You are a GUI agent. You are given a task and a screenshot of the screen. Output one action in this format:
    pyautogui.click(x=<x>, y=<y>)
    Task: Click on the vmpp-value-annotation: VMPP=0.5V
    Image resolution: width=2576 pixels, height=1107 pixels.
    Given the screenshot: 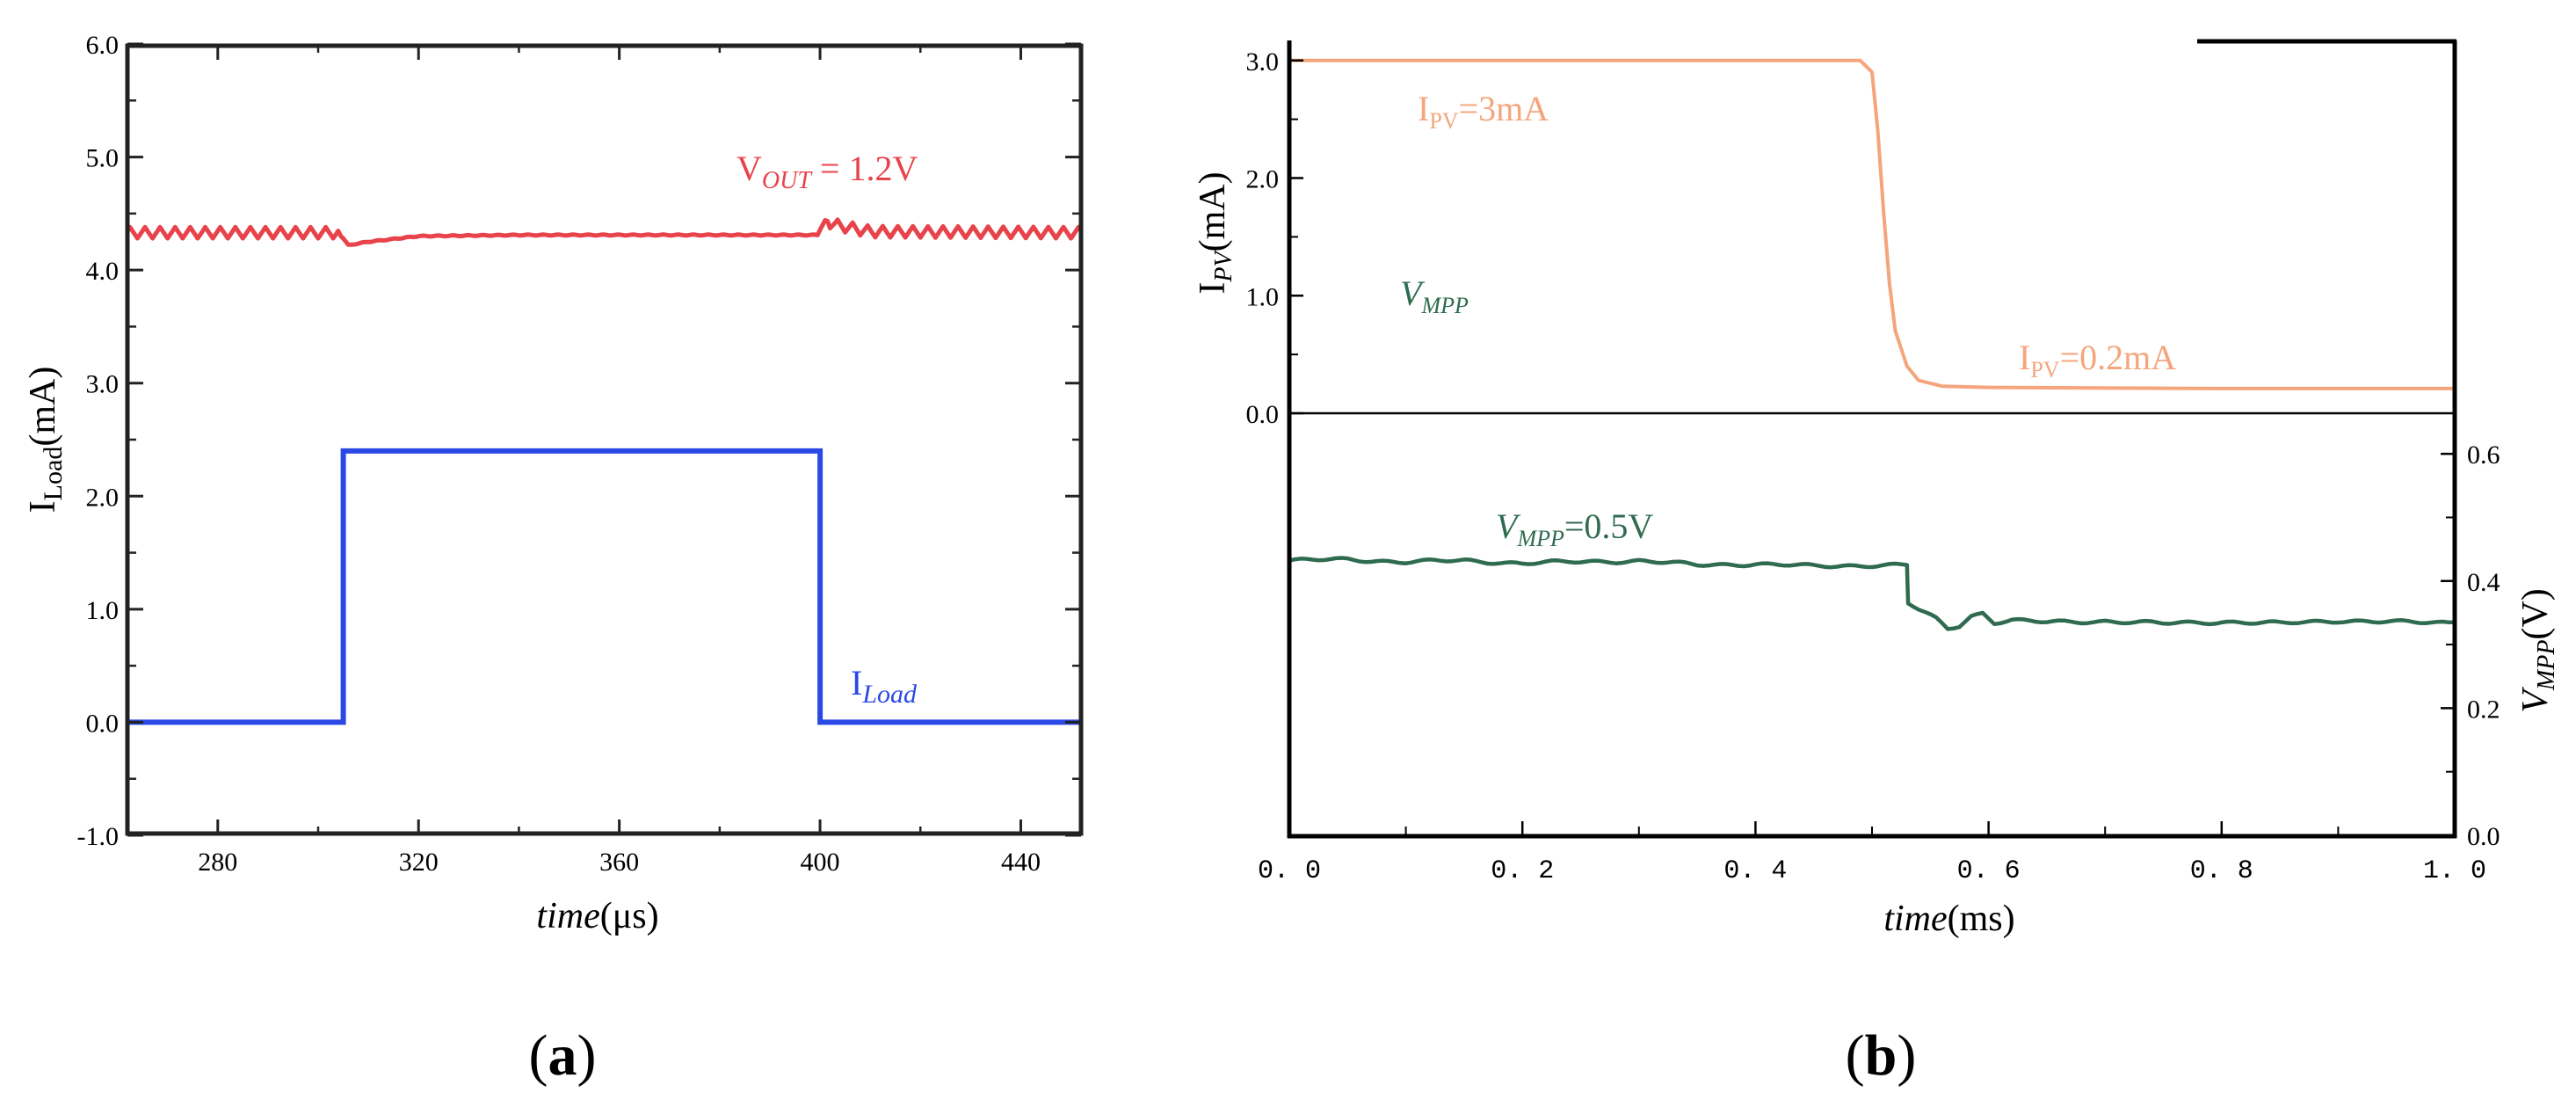 What is the action you would take?
    pyautogui.click(x=1574, y=528)
    